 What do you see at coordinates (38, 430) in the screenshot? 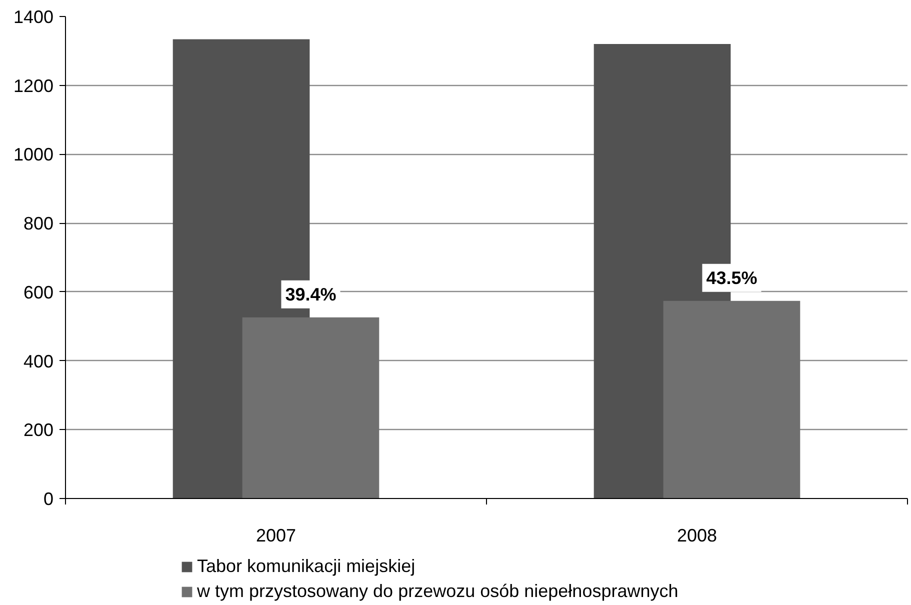
I see `y-tick-label: 200` at bounding box center [38, 430].